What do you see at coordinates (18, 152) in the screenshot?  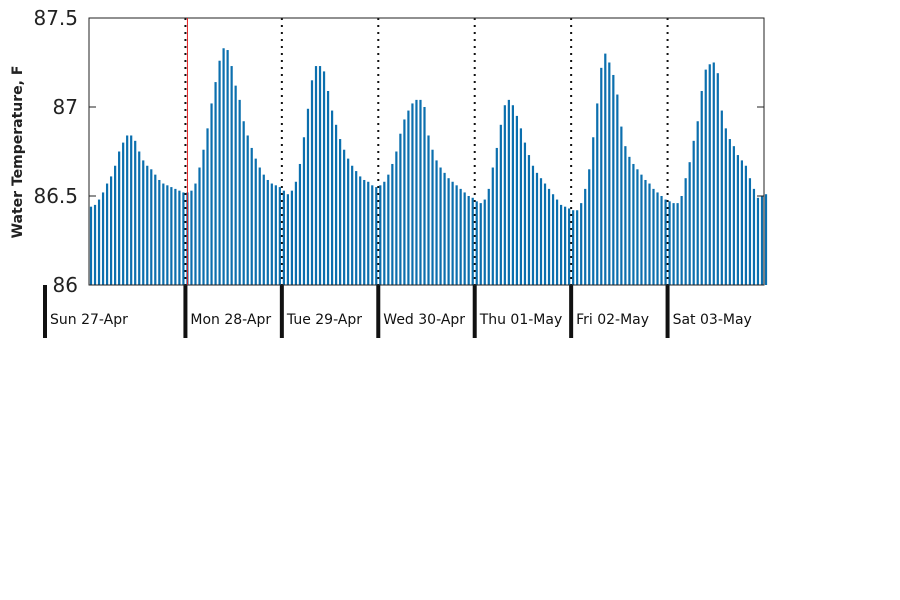 I see `y-axis-label: Water Temperature, F` at bounding box center [18, 152].